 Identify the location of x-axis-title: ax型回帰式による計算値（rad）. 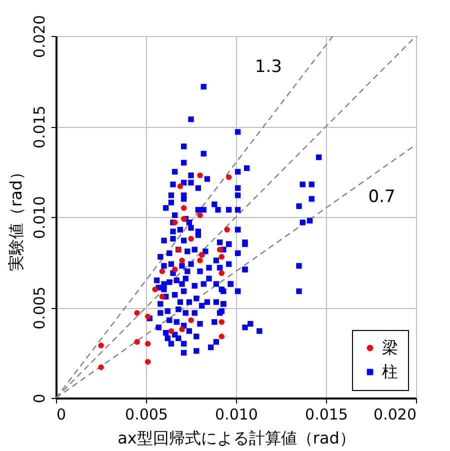
(237, 438).